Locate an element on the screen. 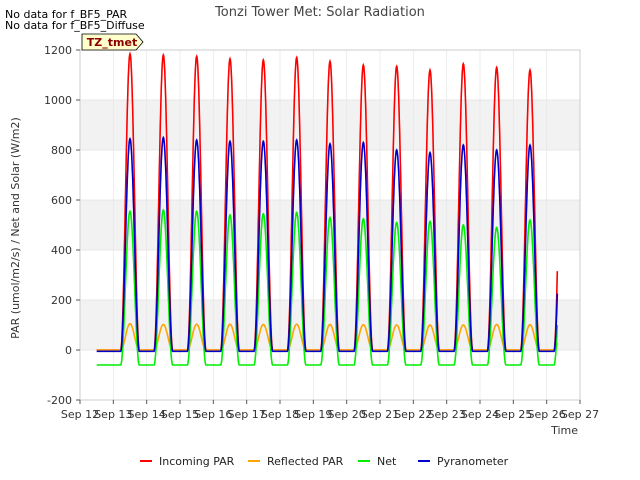  x-tick-label: Sep 25 is located at coordinates (513, 414).